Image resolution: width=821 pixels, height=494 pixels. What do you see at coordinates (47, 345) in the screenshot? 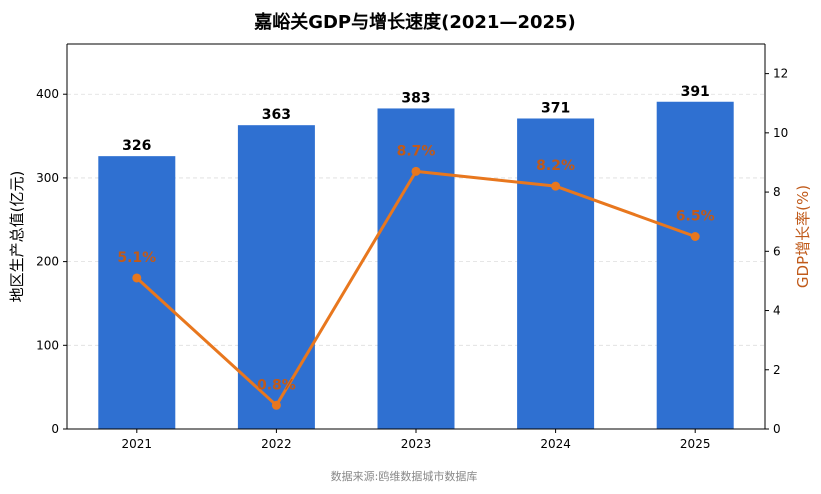
I see `left-tick-label-100: 100` at bounding box center [47, 345].